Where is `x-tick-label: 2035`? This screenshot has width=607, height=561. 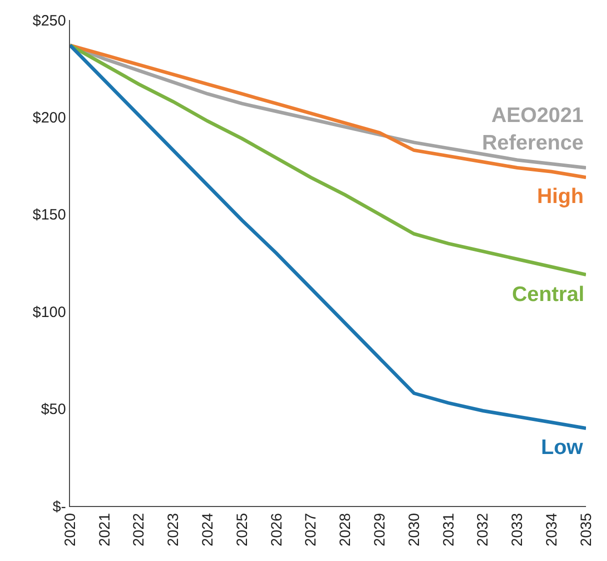 x-tick-label: 2035 is located at coordinates (586, 529).